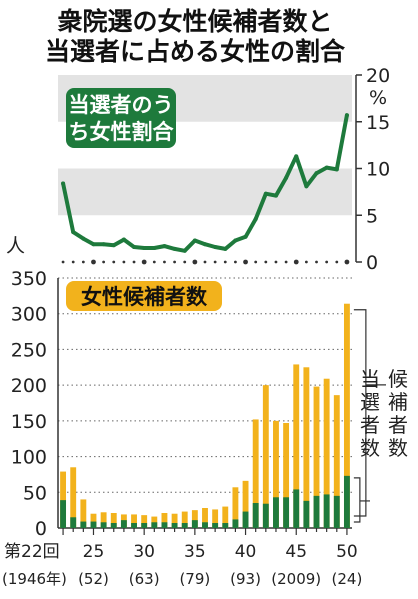 This screenshot has height=599, width=418. What do you see at coordinates (29, 315) in the screenshot?
I see `bar-y-tick-label: 300` at bounding box center [29, 315].